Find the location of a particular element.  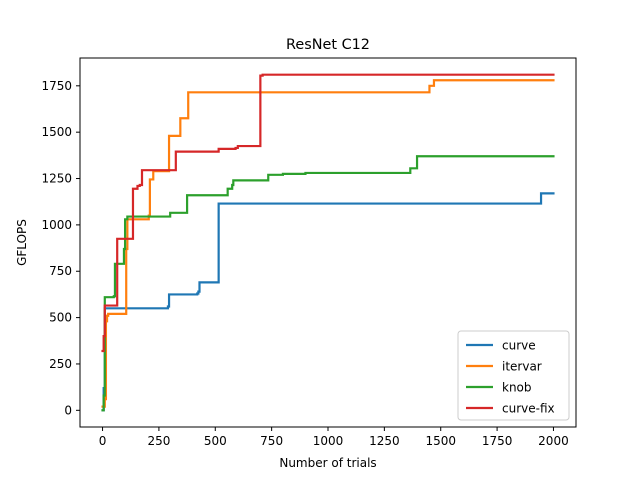

y-tick-label: 1500 is located at coordinates (56, 132).